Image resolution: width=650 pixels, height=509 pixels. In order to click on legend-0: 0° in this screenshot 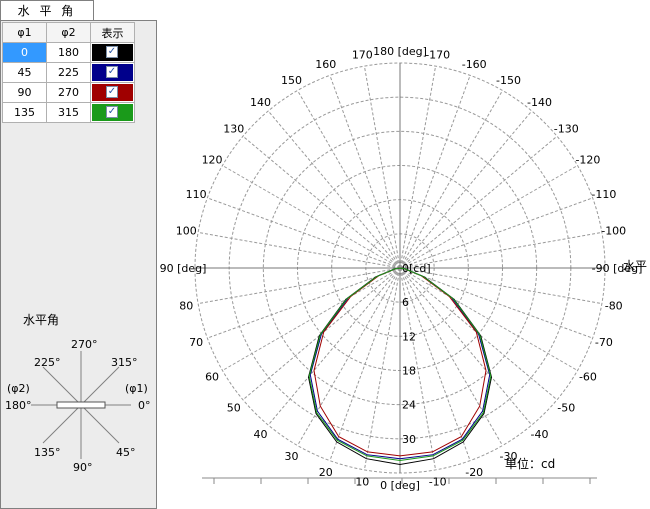, I will do `click(144, 405)`.